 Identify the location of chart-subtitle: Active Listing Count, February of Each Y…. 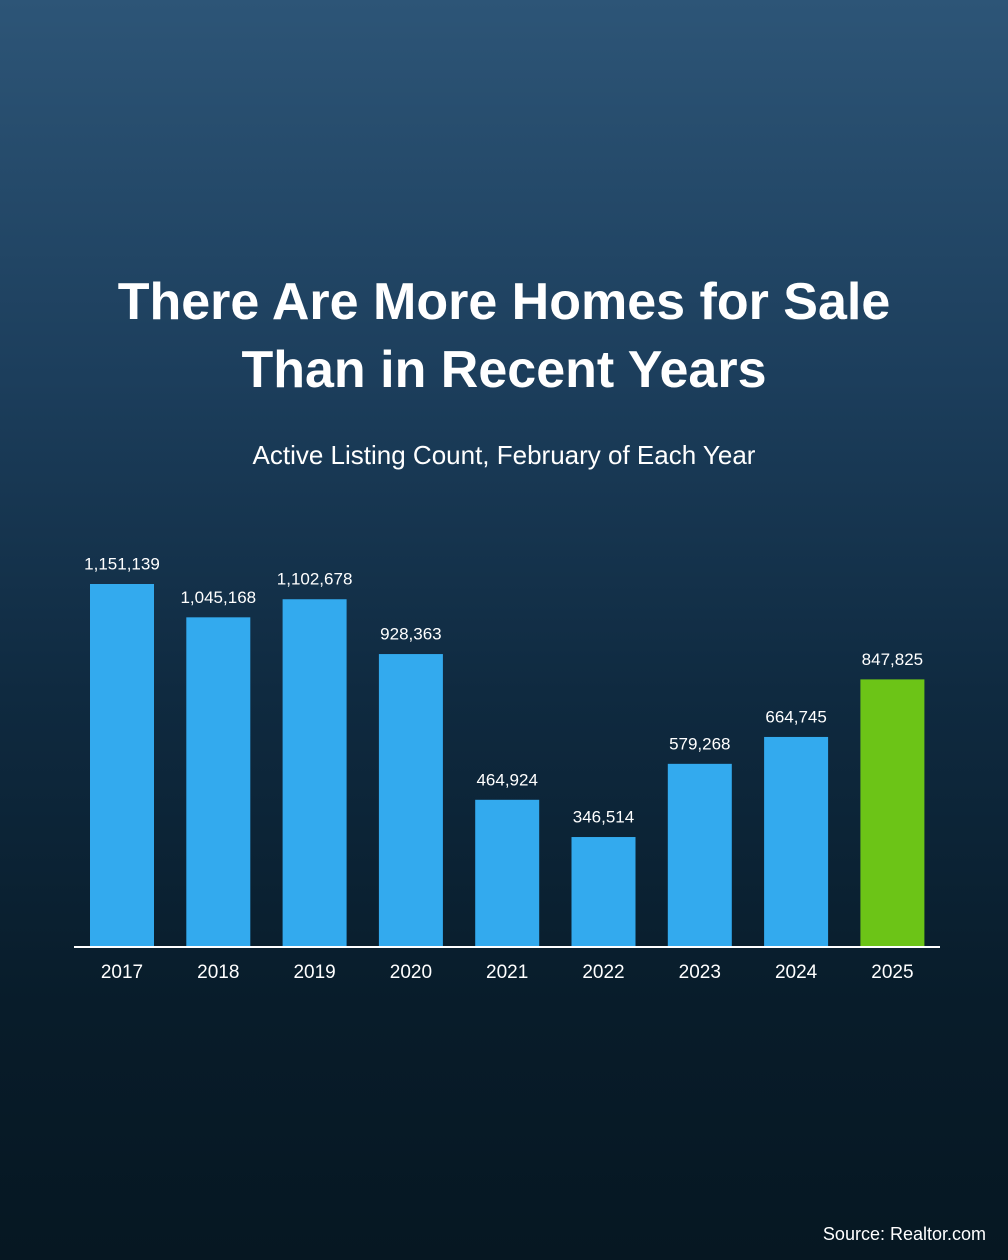
(504, 455).